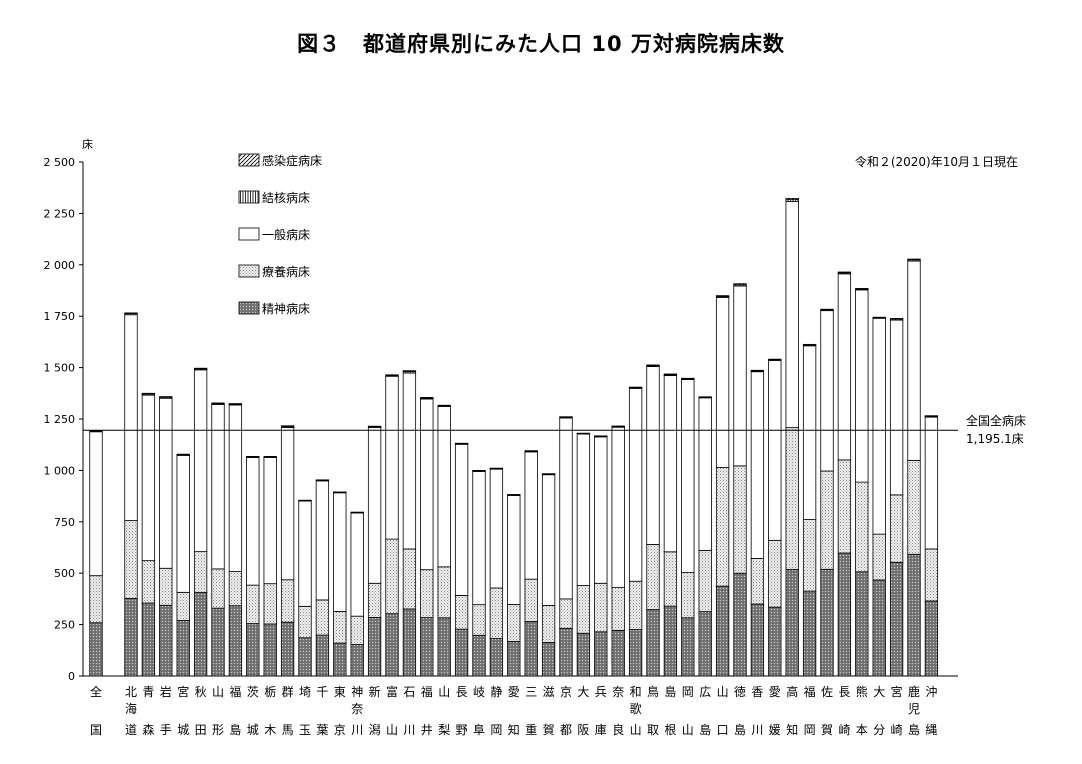 The height and width of the screenshot is (764, 1082). Describe the element at coordinates (810, 691) in the screenshot. I see `x-category-label: 福` at that location.